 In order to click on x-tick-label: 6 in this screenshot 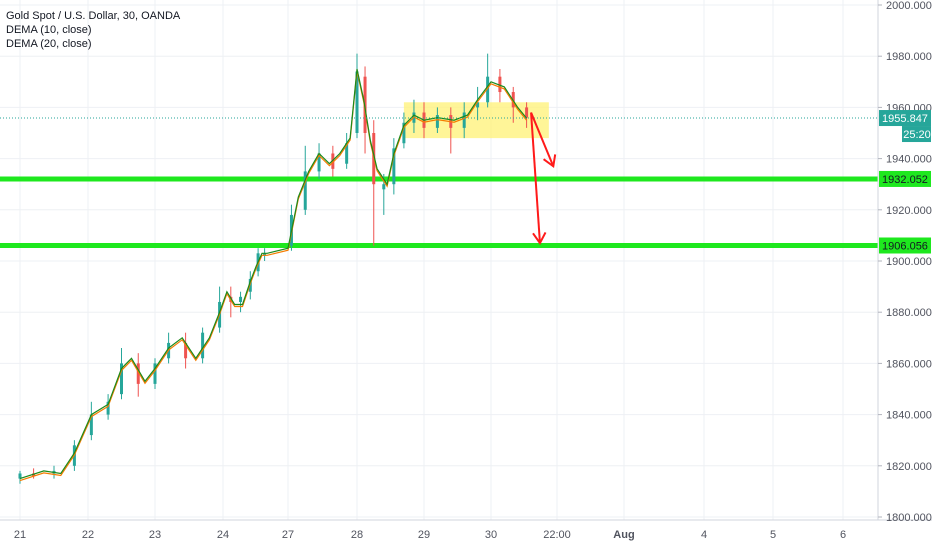, I will do `click(843, 535)`.